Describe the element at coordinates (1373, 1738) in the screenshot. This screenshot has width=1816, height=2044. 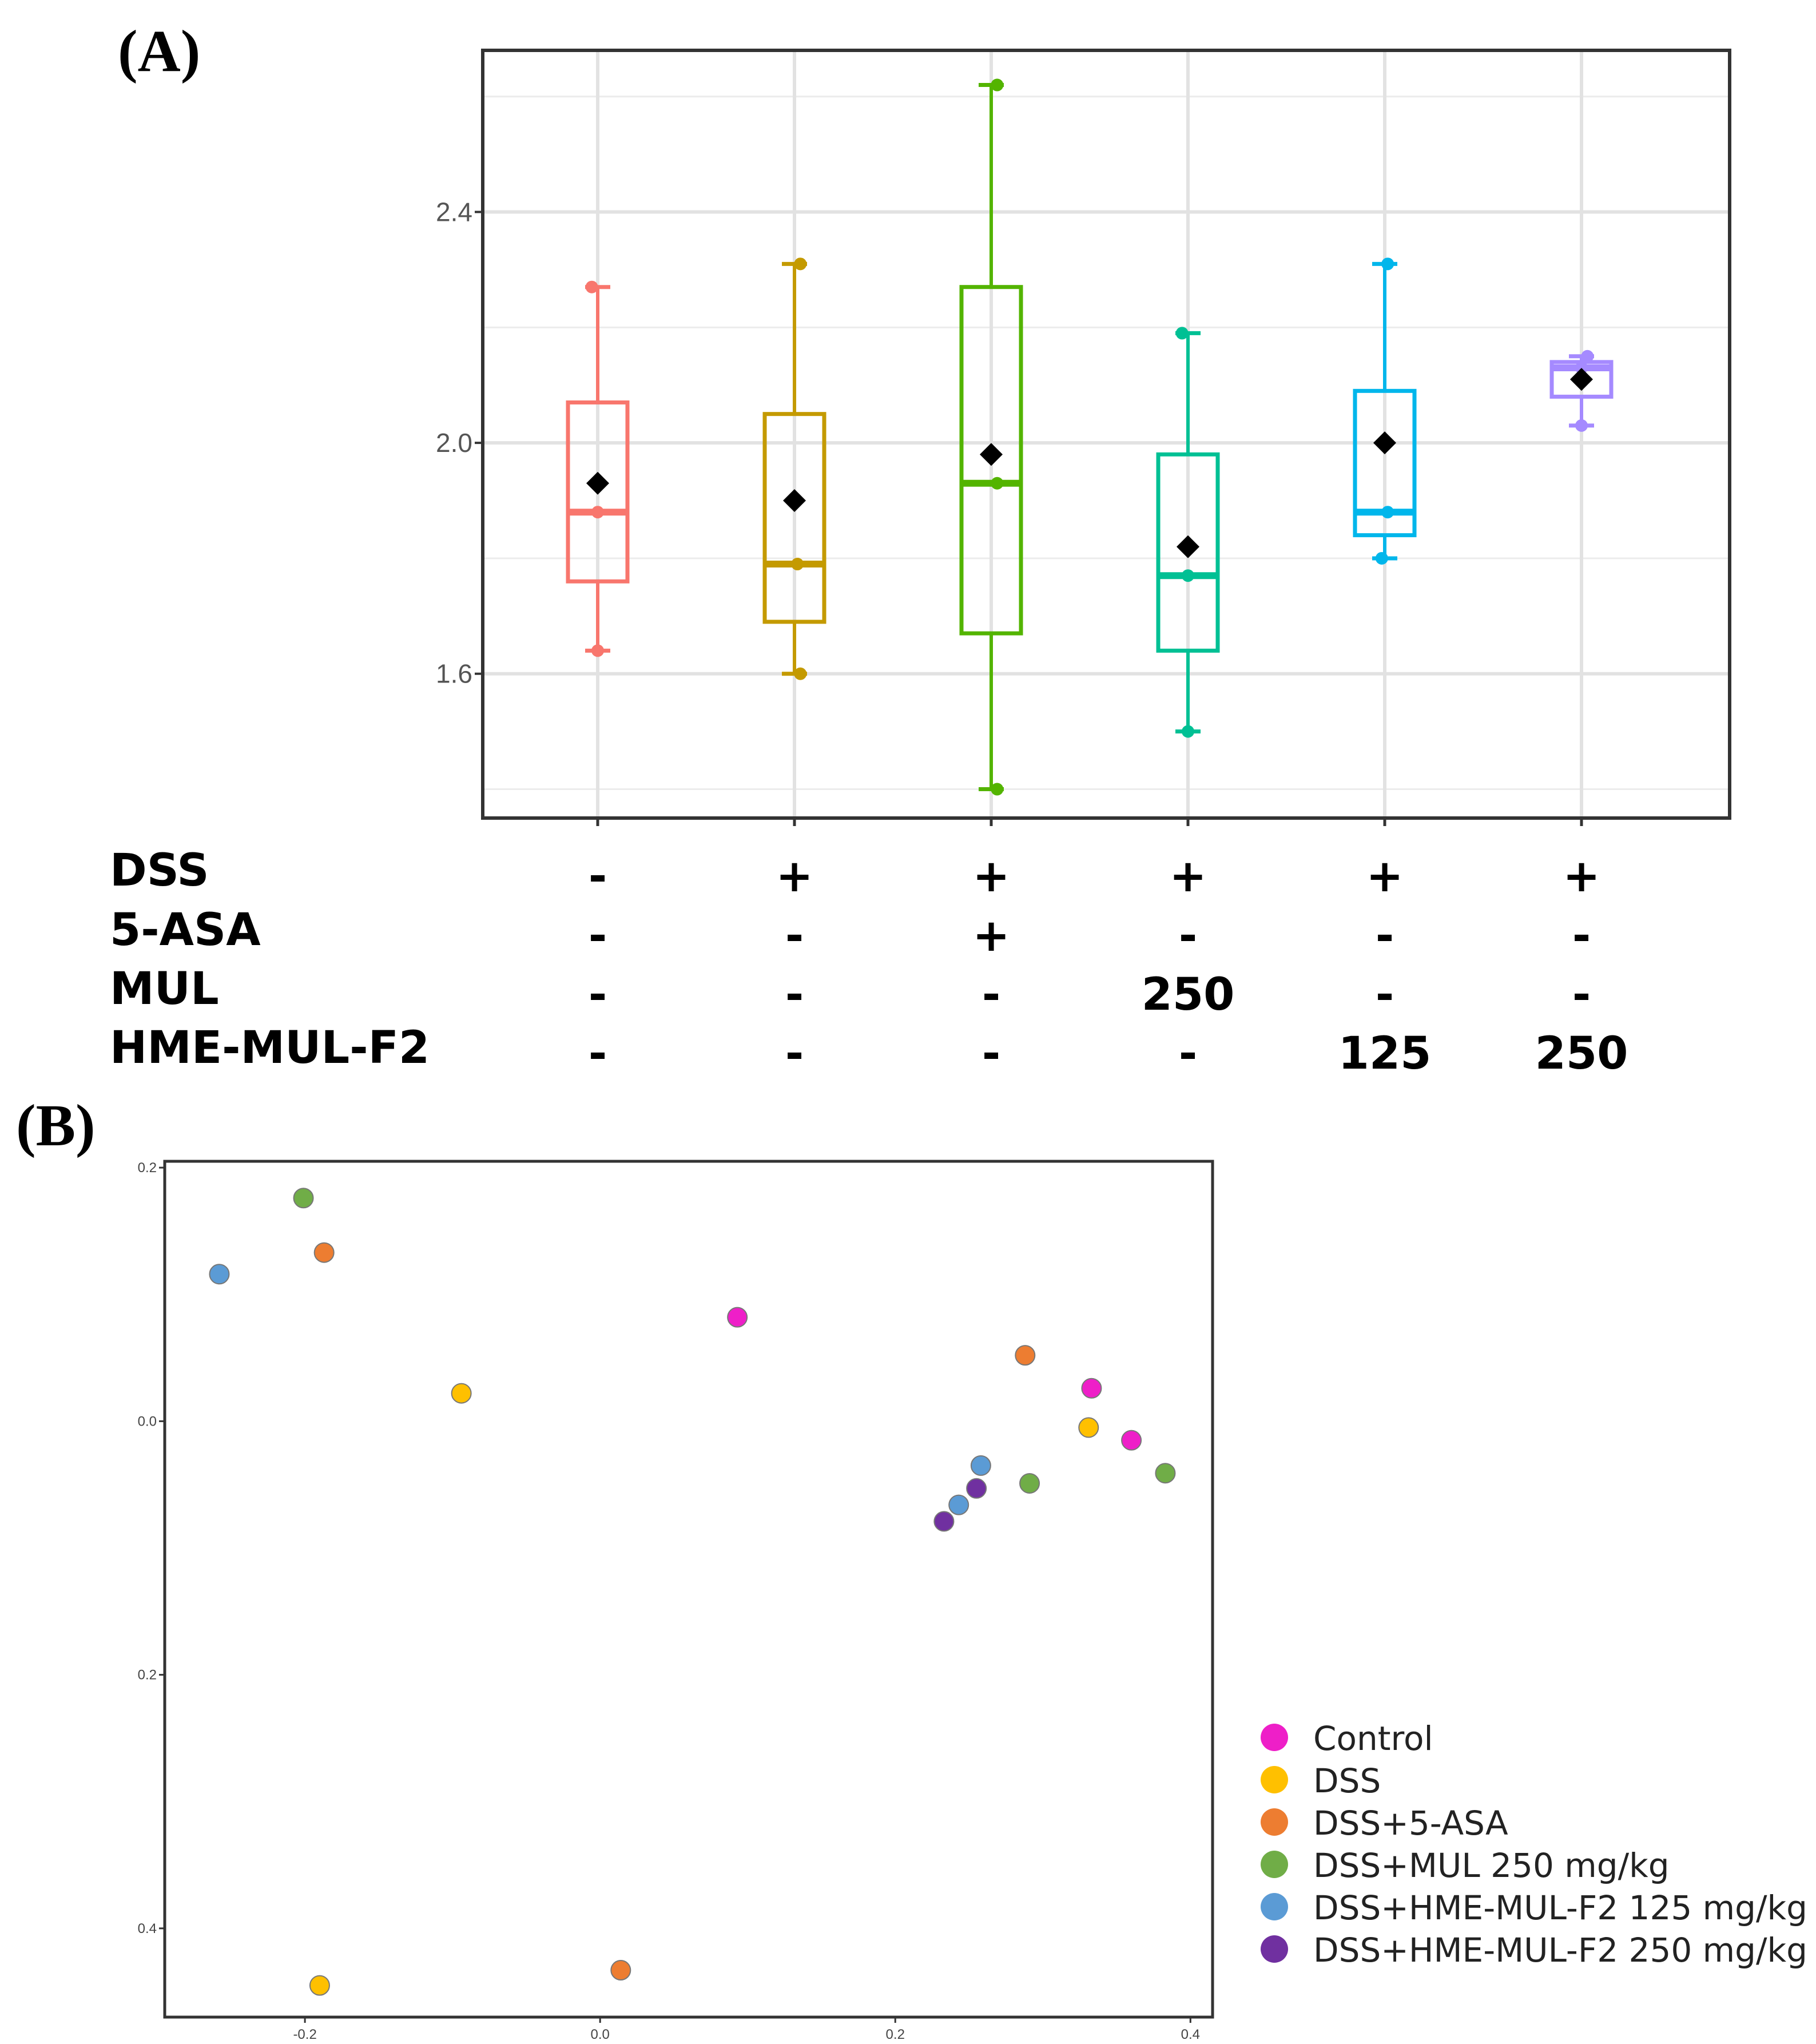
I see `legend-label: Control` at that location.